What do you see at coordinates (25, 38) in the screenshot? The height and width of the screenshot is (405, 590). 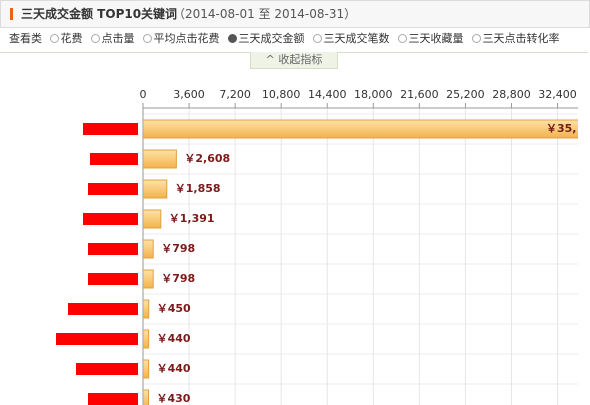 I see `filter-label: 查看类` at bounding box center [25, 38].